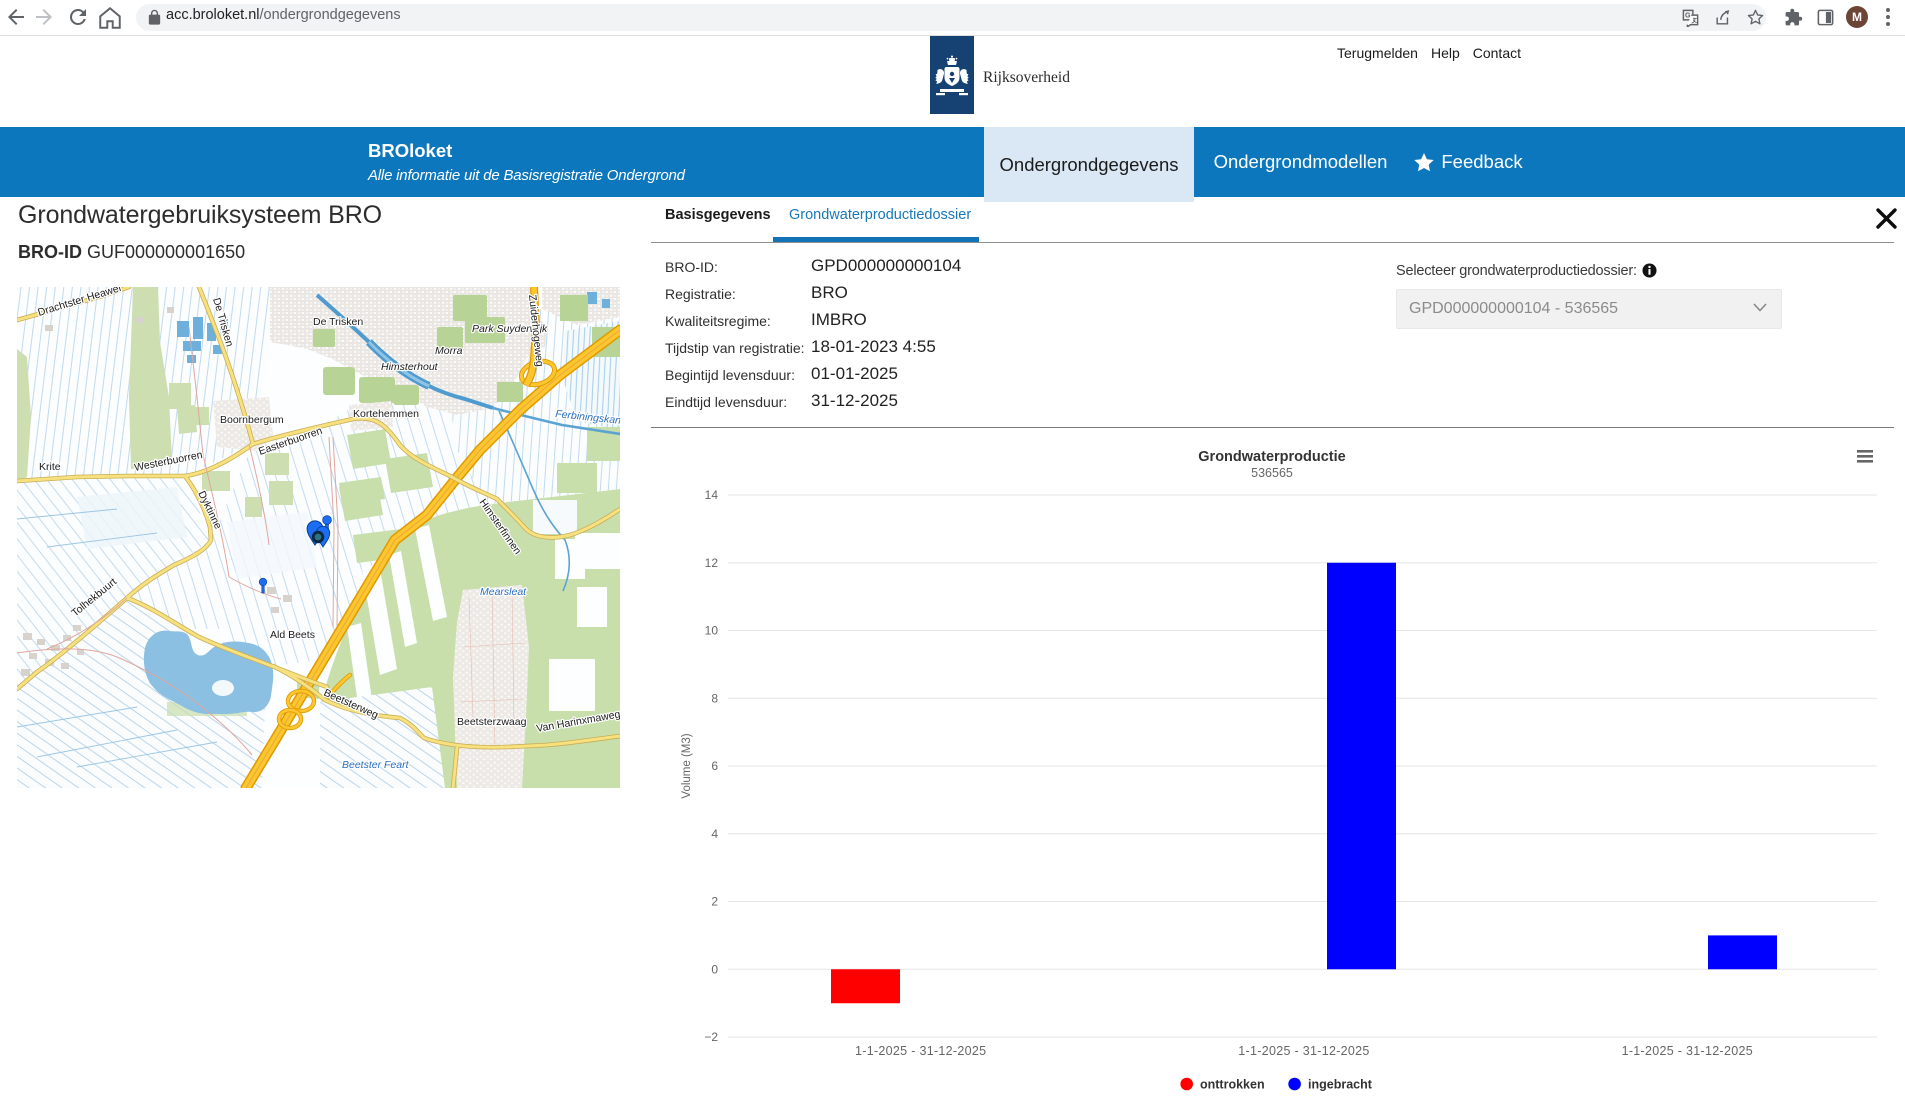 This screenshot has height=1111, width=1905. What do you see at coordinates (252, 420) in the screenshot?
I see `svg-text: Boornbergum` at bounding box center [252, 420].